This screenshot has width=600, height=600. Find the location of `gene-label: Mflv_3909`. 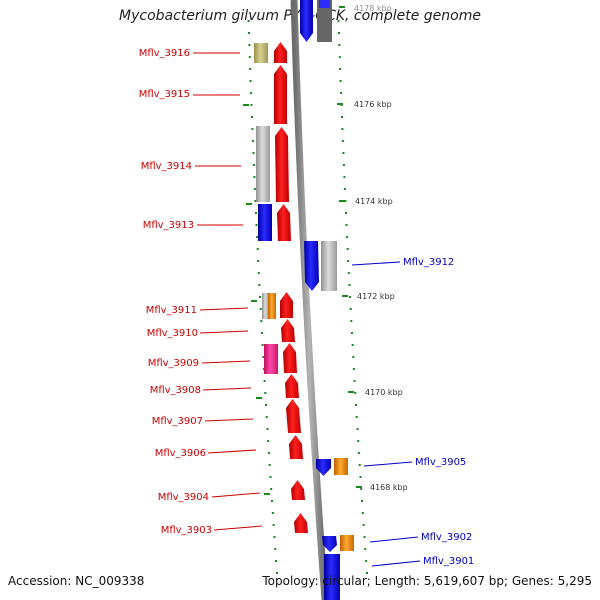

gene-label: Mflv_3909 is located at coordinates (173, 363).